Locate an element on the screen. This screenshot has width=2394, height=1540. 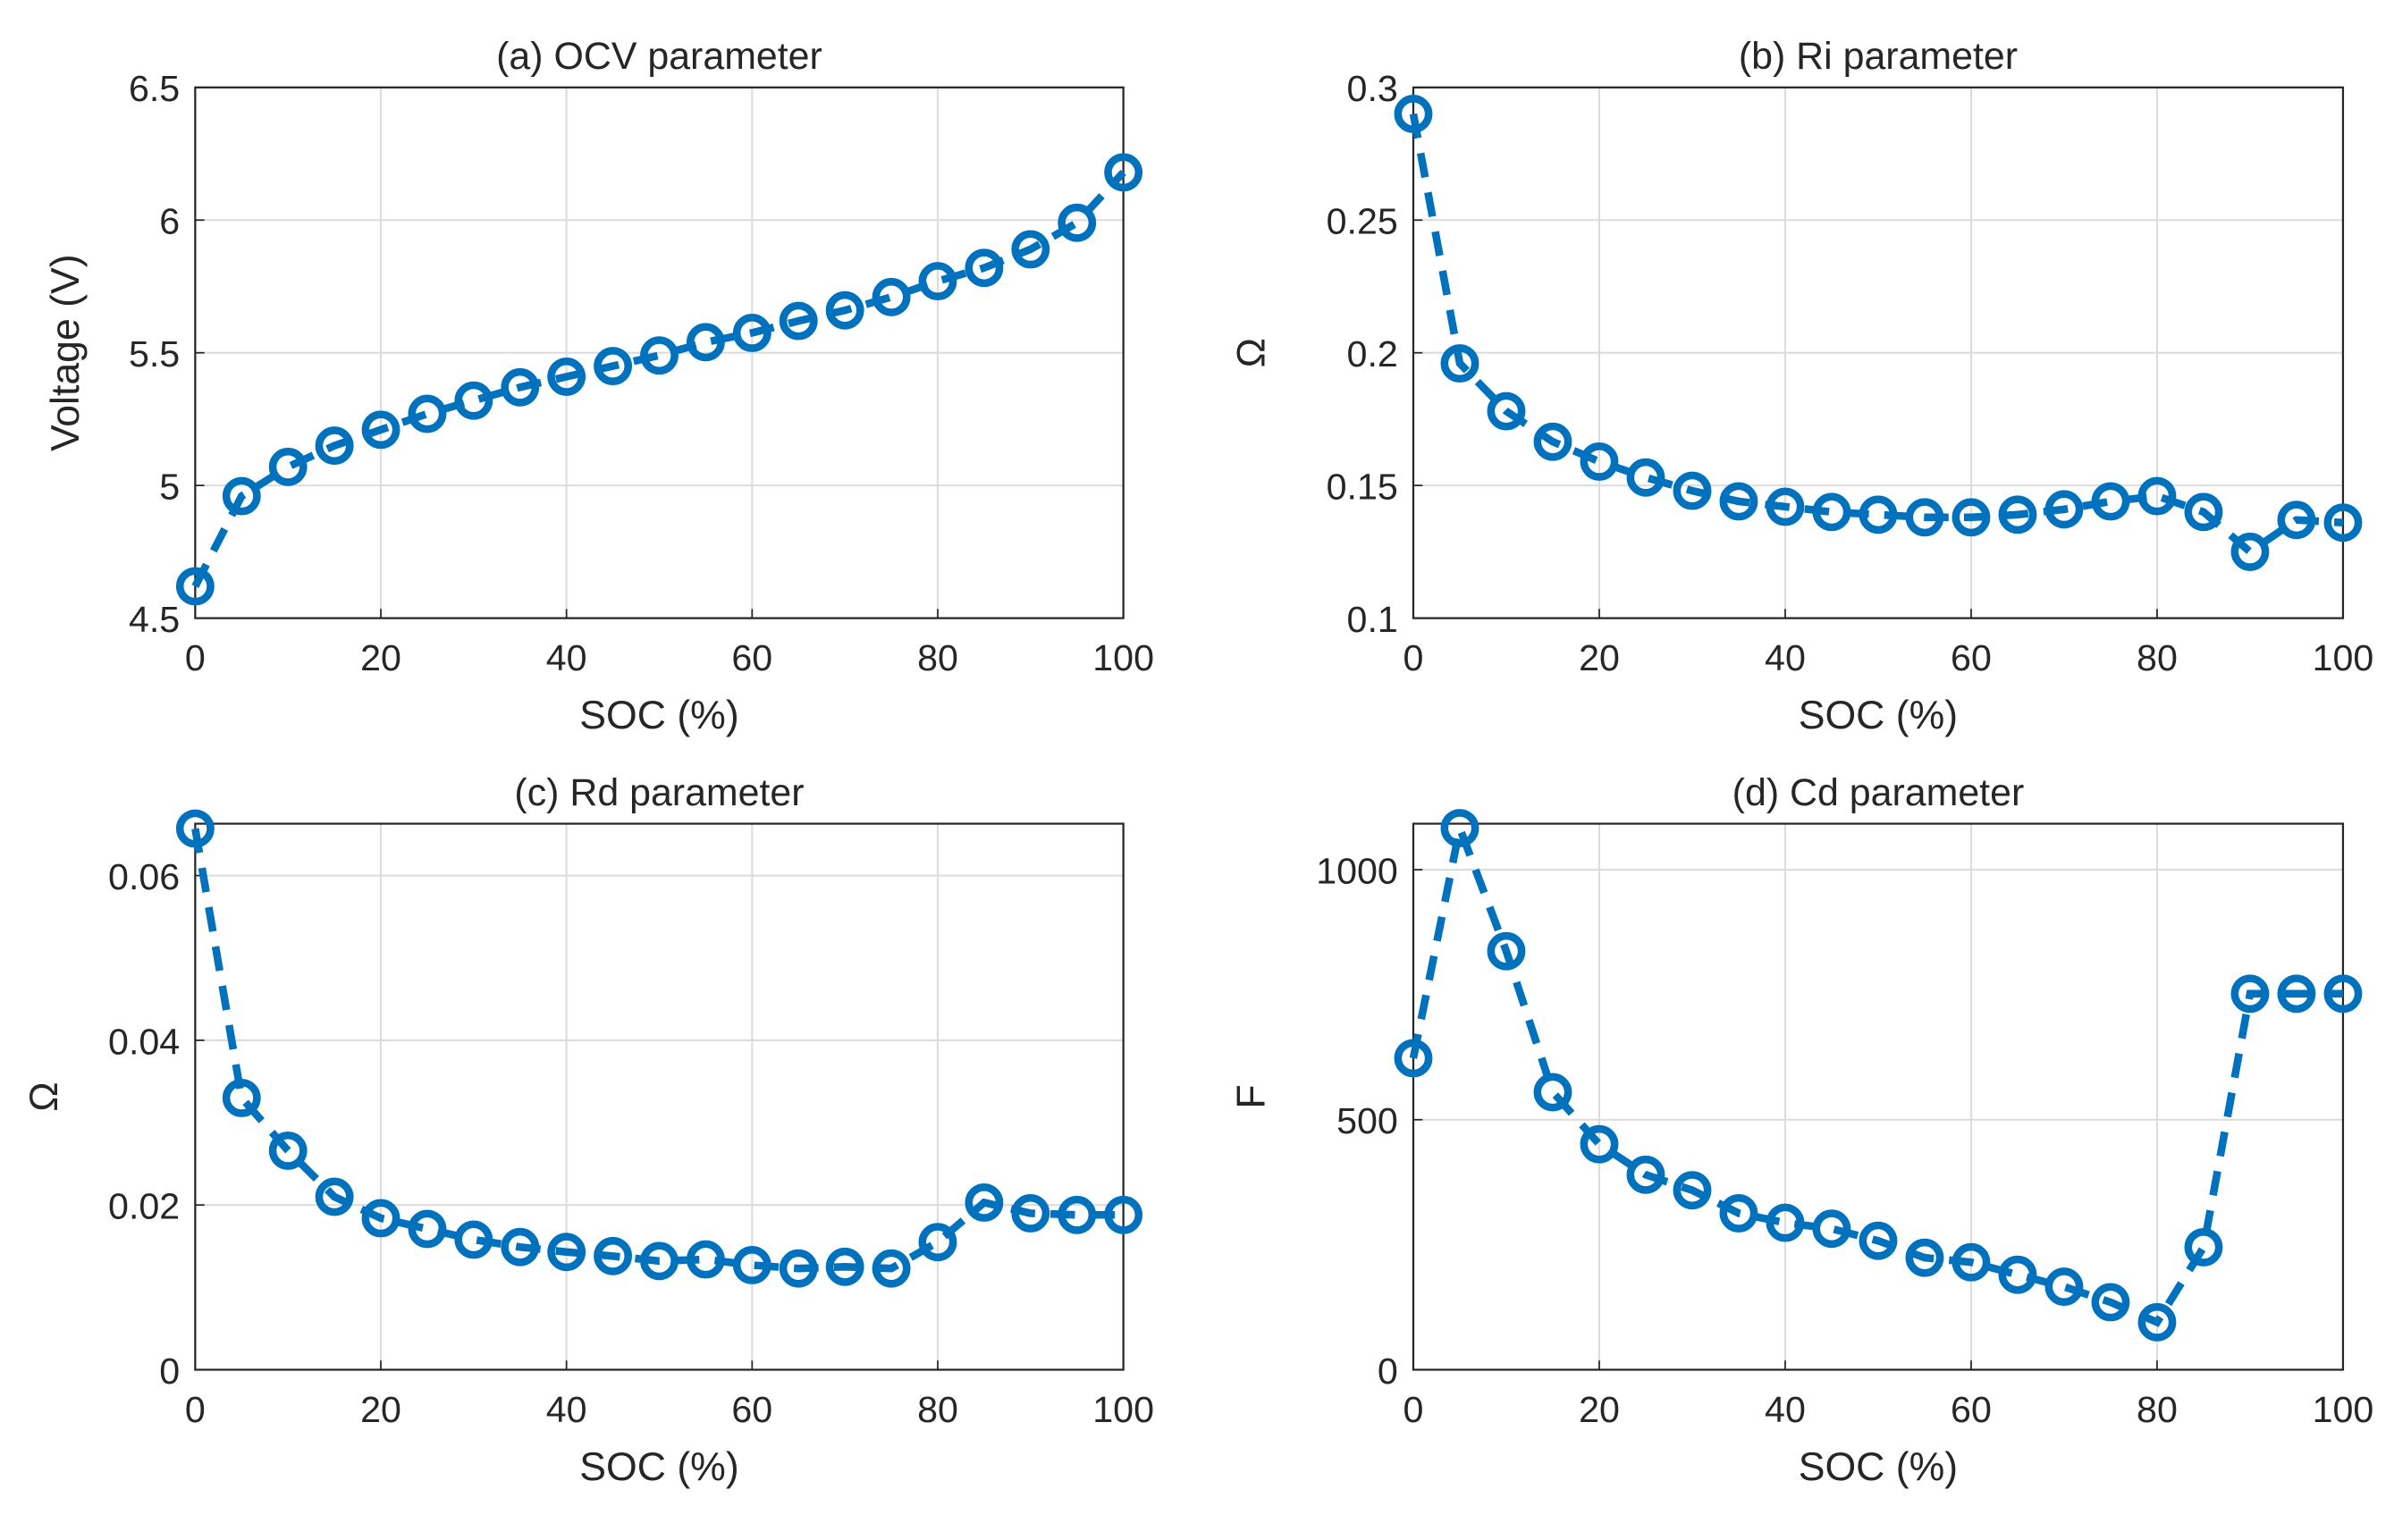
chart-title: (d) Cd parameter is located at coordinates (1879, 792).